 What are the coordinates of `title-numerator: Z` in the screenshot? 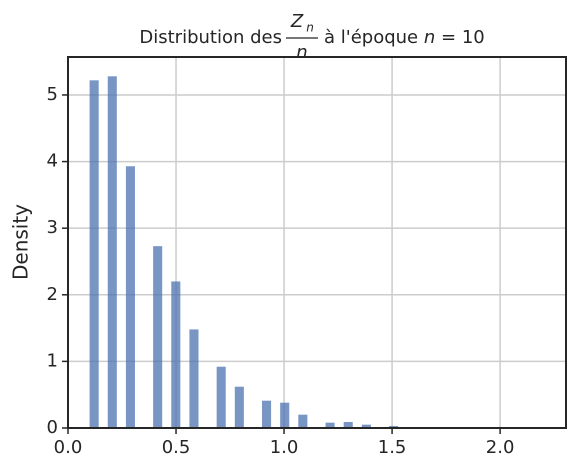 It's located at (297, 21).